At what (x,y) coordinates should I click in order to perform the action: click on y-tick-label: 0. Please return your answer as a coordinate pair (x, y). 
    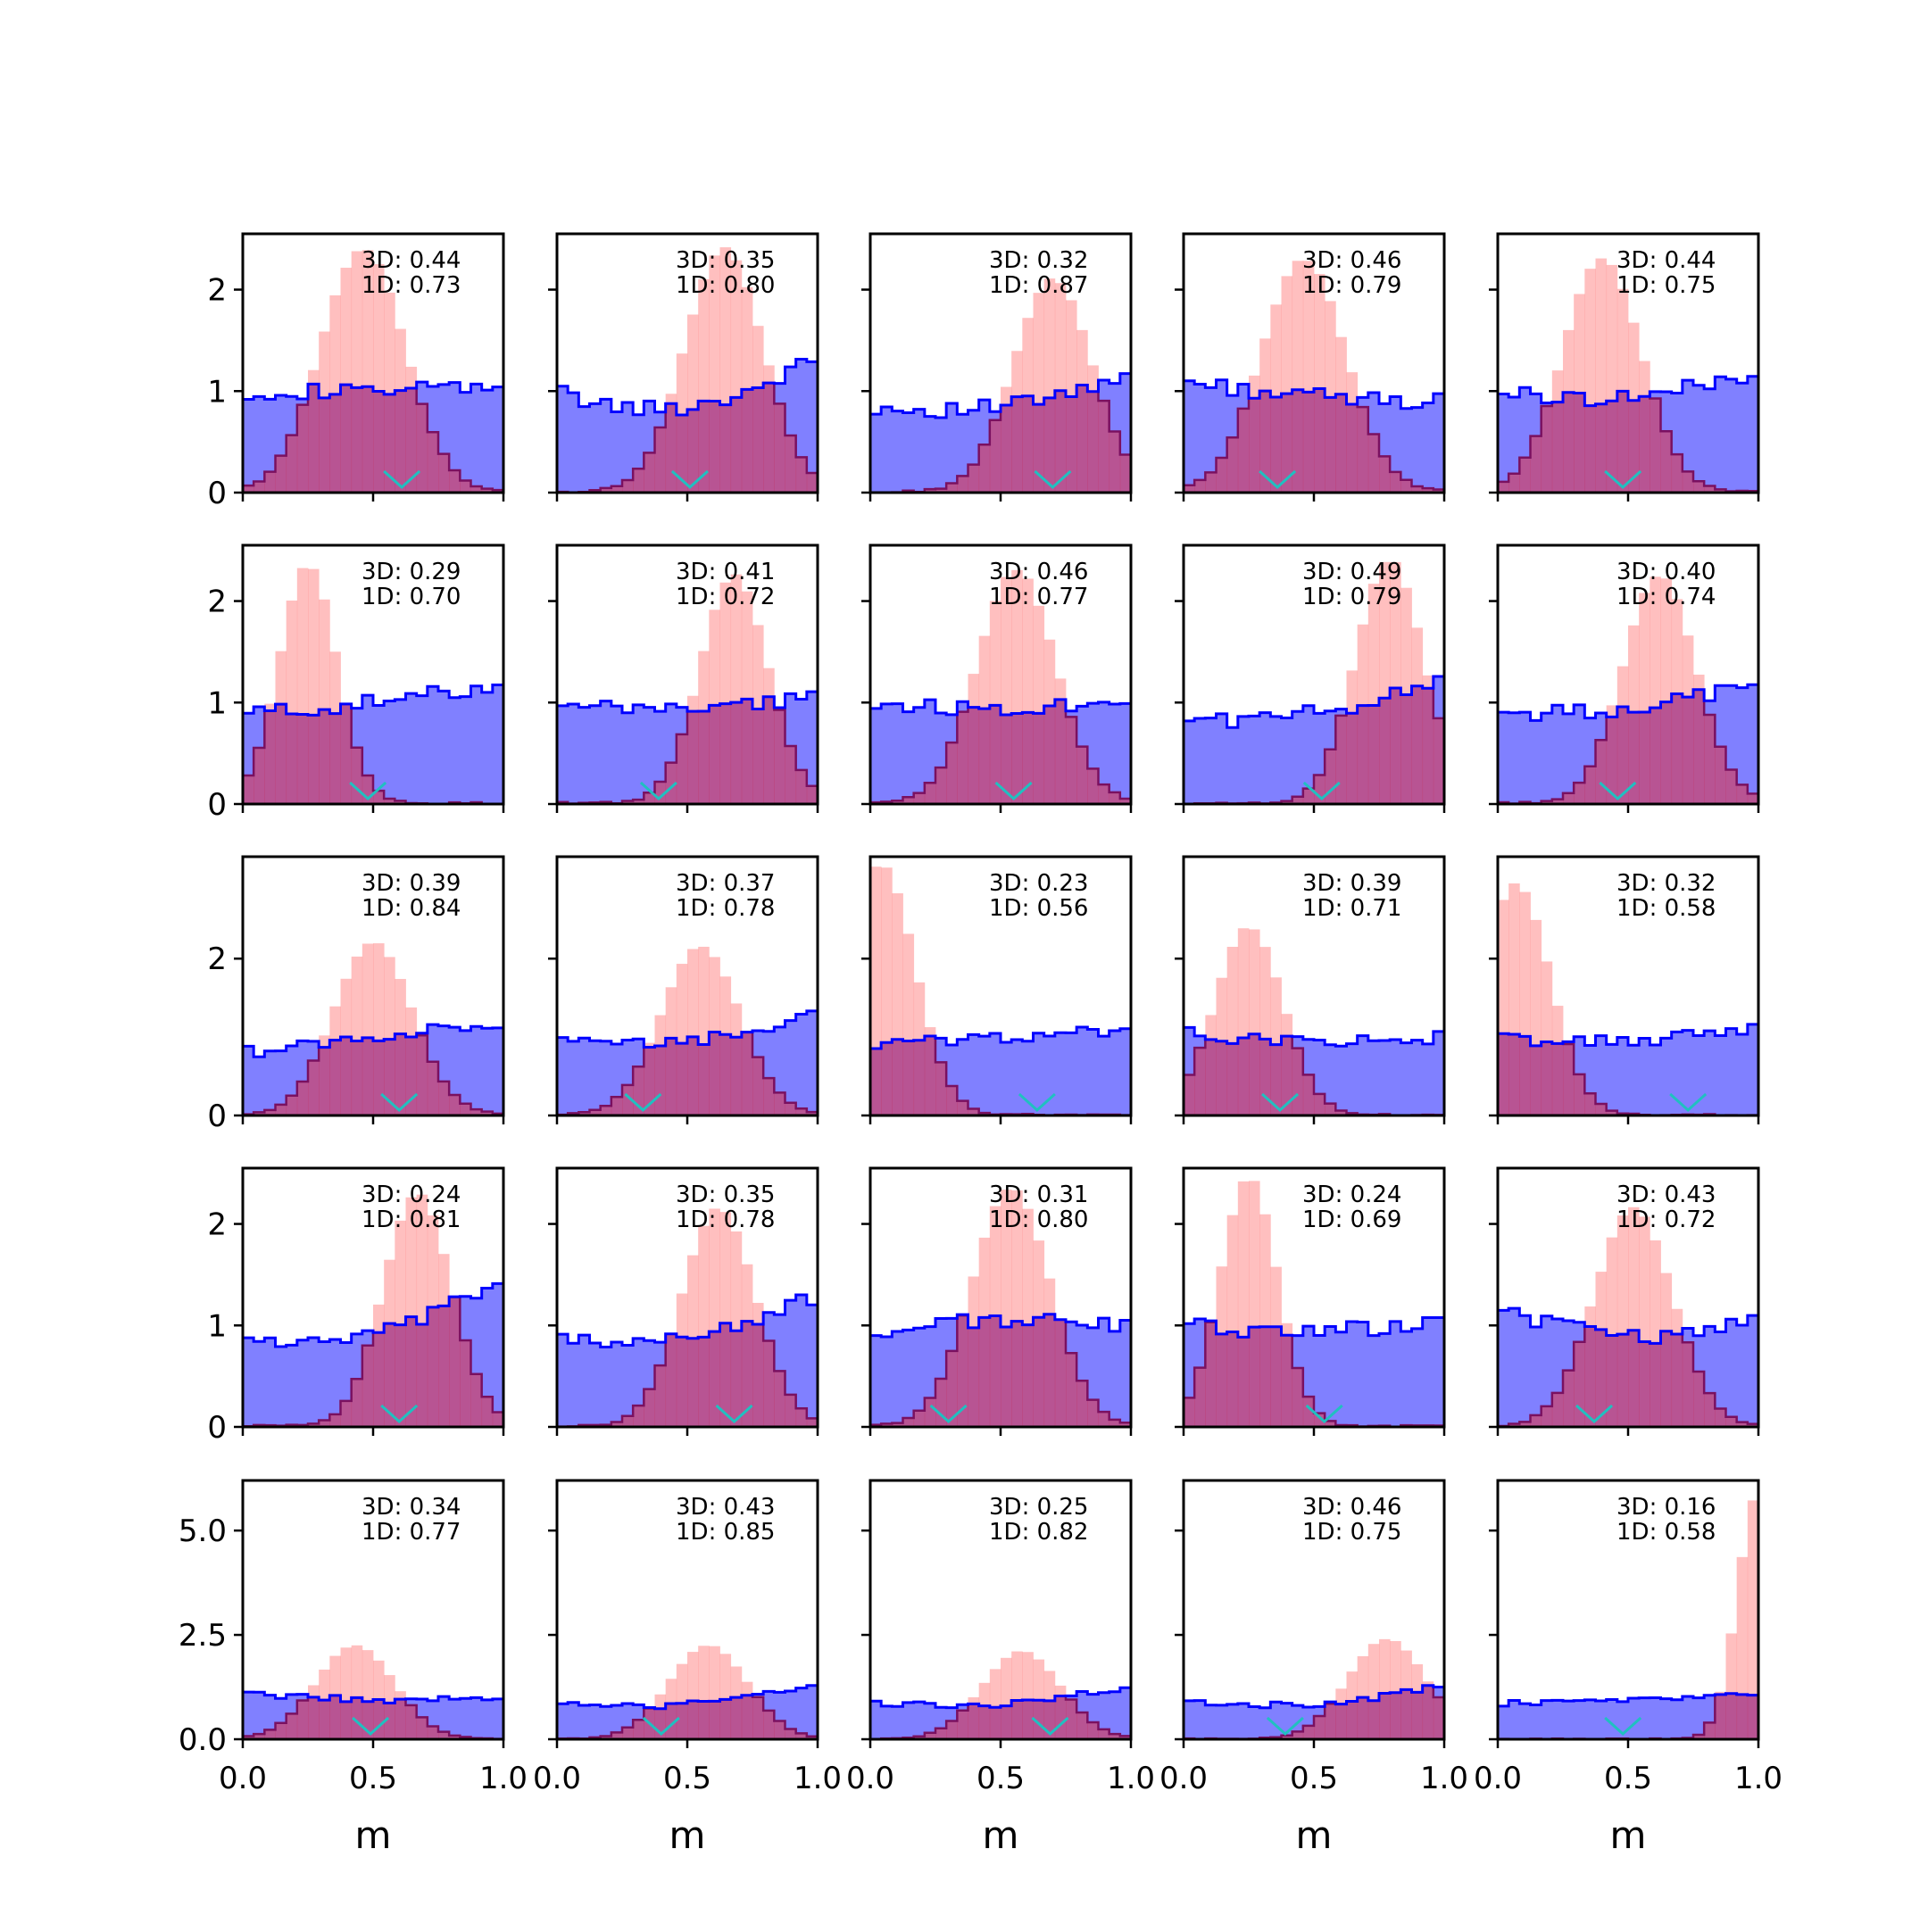
    Looking at the image, I should click on (217, 805).